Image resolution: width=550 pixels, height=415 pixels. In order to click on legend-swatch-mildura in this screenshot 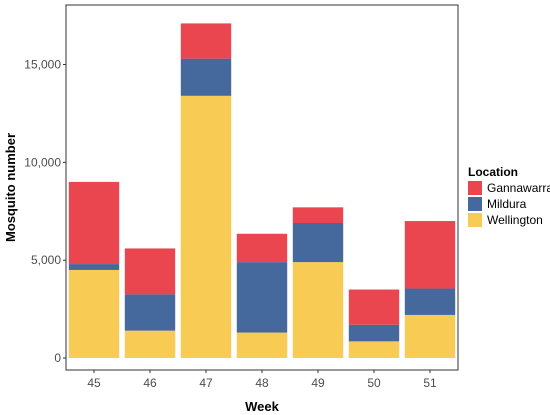, I will do `click(475, 204)`.